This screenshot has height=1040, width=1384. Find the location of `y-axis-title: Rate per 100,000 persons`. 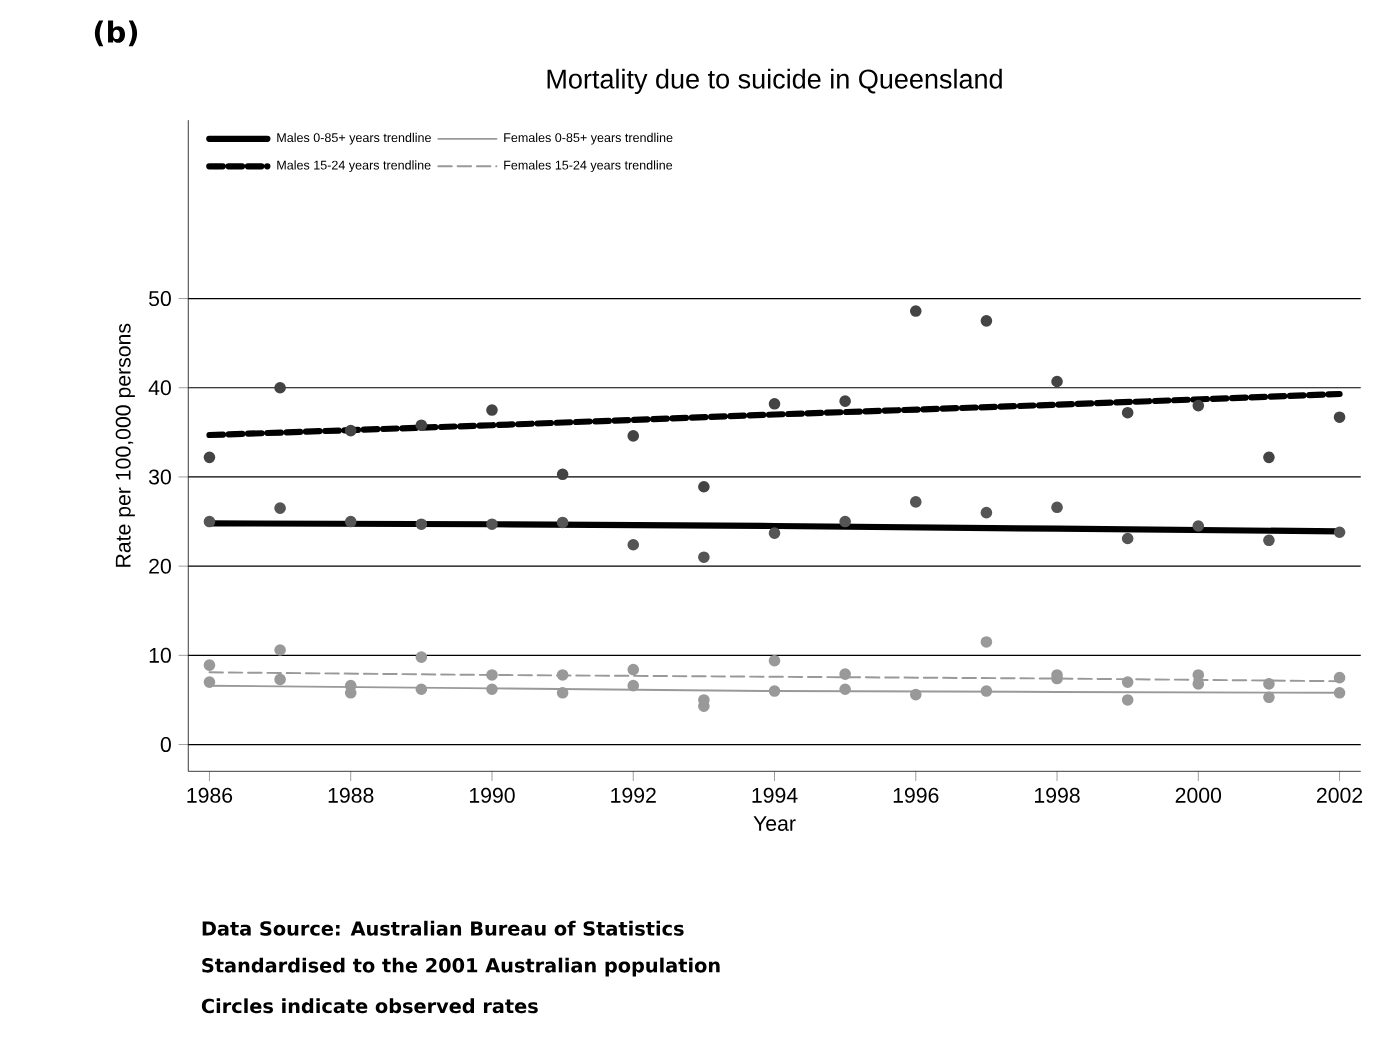

y-axis-title: Rate per 100,000 persons is located at coordinates (125, 445).